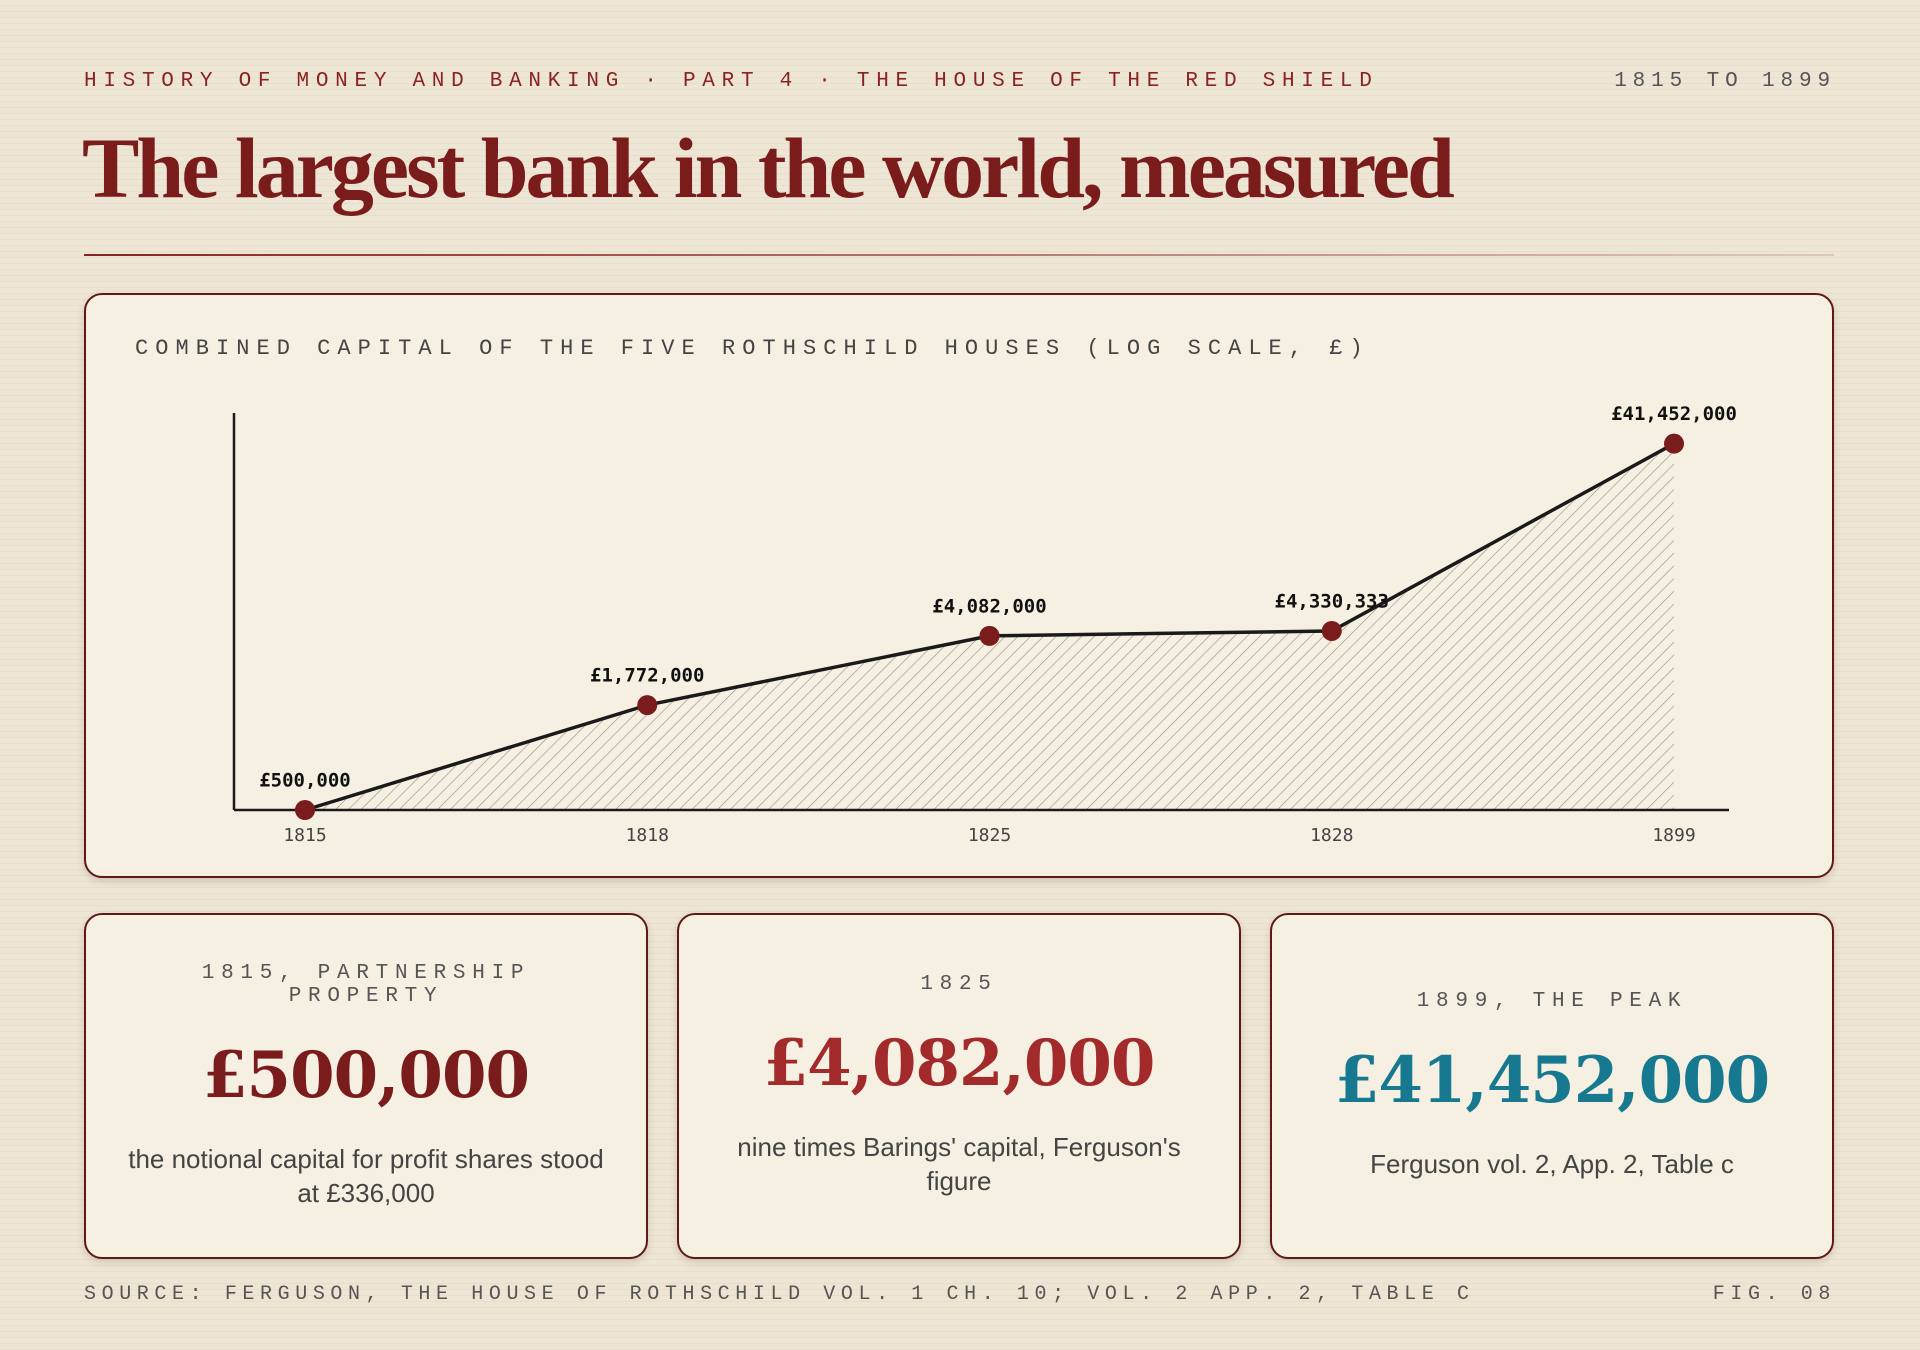 This screenshot has height=1350, width=1920. I want to click on value-label: £4,330,333, so click(1332, 601).